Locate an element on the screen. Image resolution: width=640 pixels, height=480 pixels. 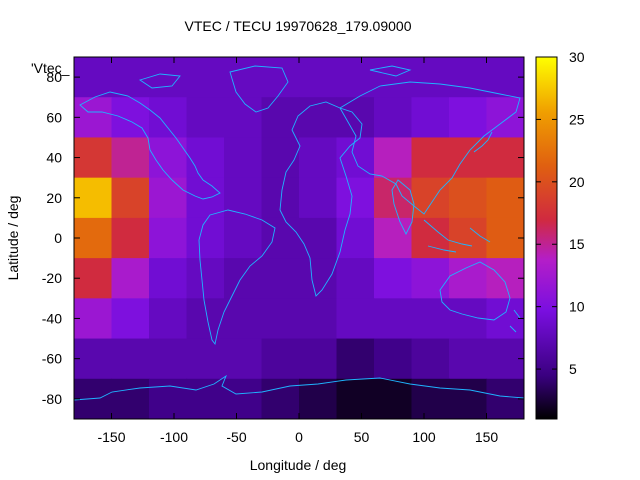
chart-title: VTEC / TECU 19970628_179.09000 is located at coordinates (297, 26).